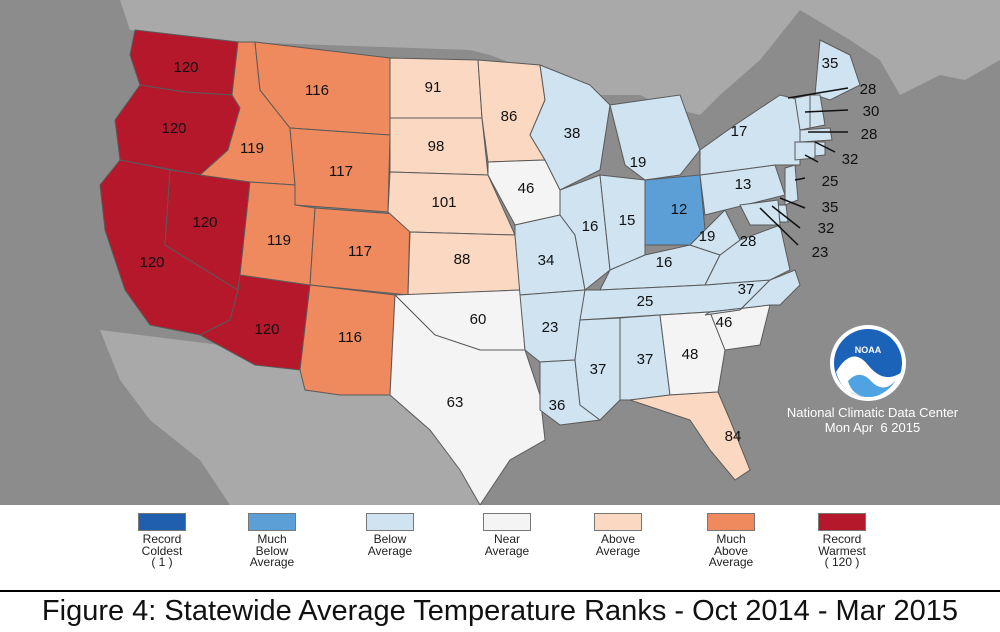  What do you see at coordinates (750, 135) in the screenshot?
I see `state-NY` at bounding box center [750, 135].